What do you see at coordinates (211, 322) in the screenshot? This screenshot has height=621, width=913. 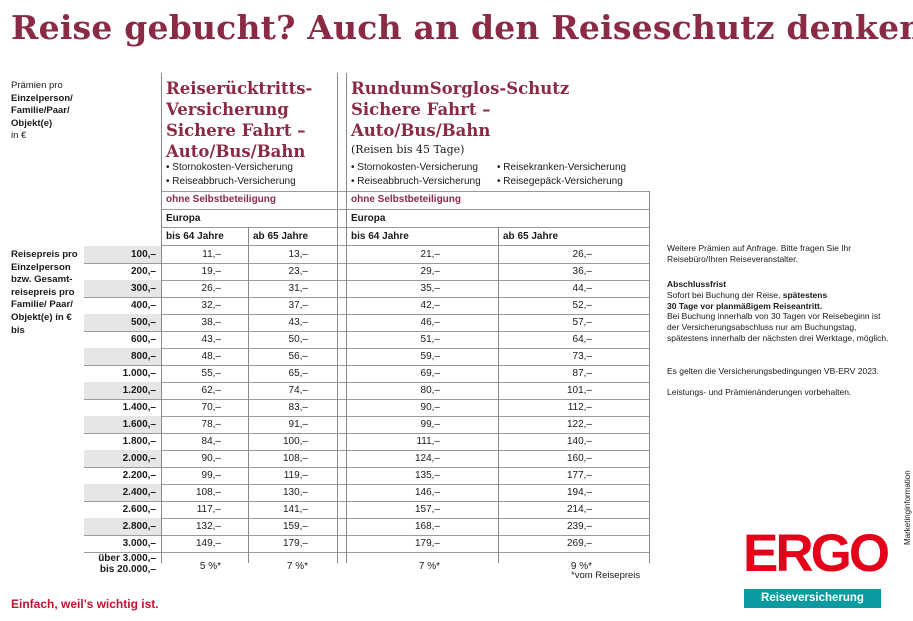 I see `premium-cell: 38,–` at bounding box center [211, 322].